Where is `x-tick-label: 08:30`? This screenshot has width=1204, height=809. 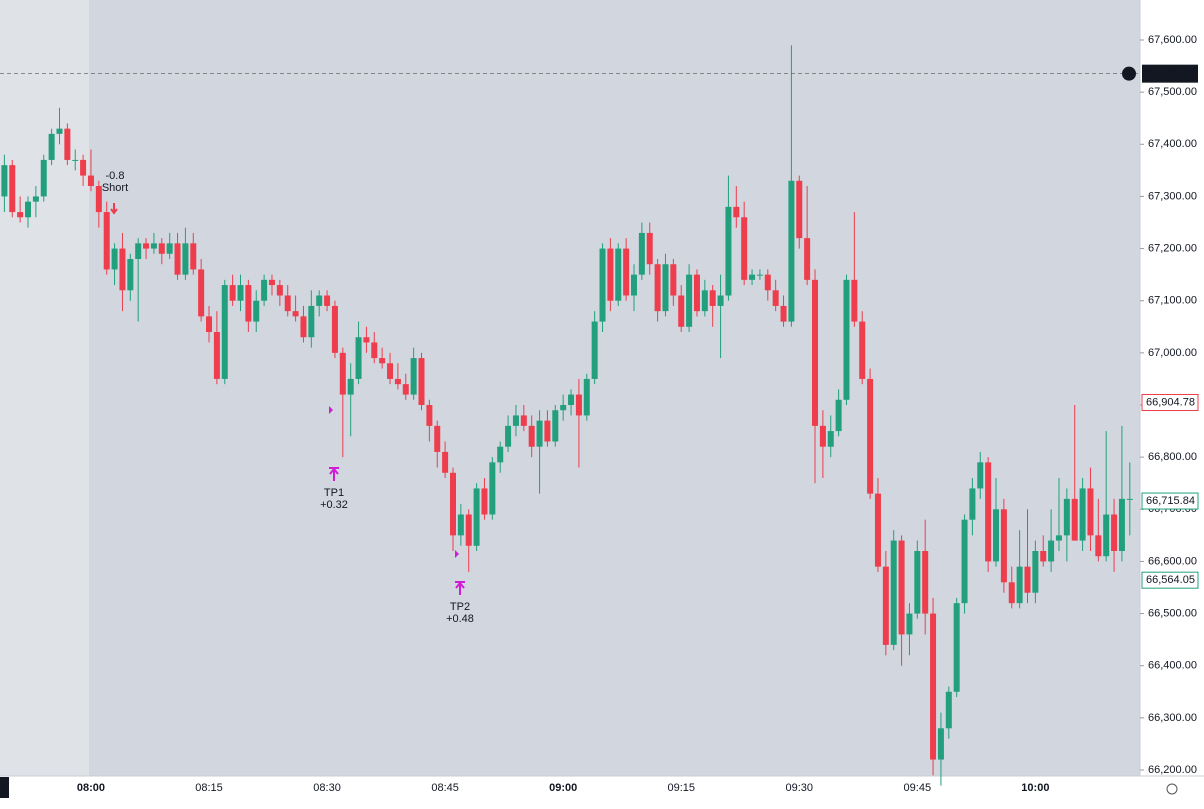 x-tick-label: 08:30 is located at coordinates (327, 788).